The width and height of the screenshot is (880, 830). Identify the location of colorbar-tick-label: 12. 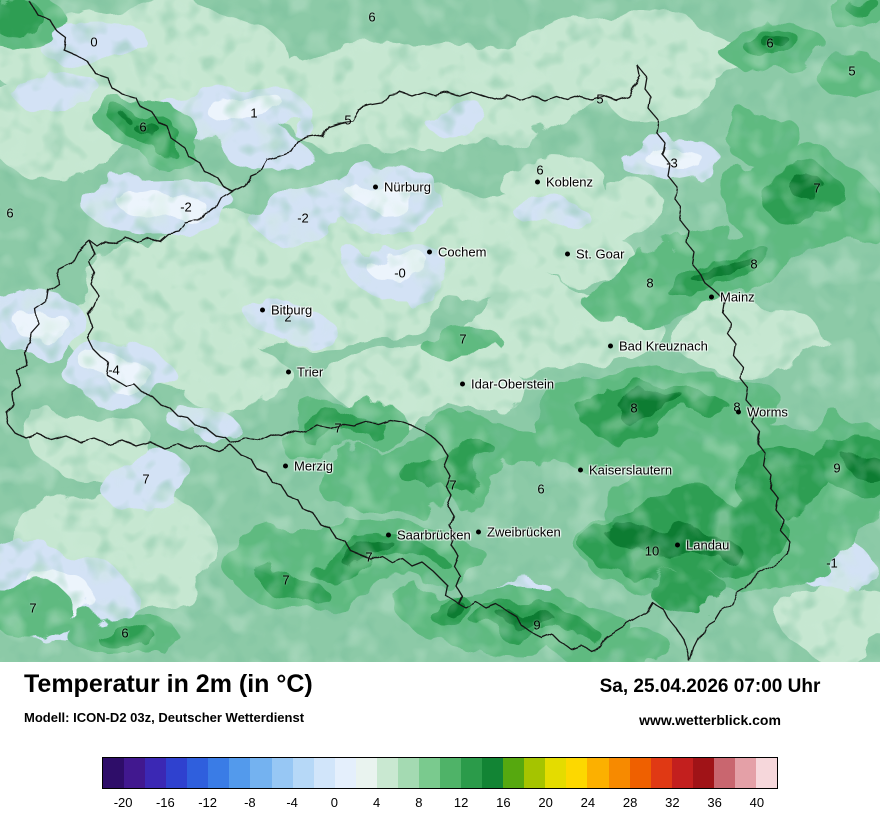
(461, 802).